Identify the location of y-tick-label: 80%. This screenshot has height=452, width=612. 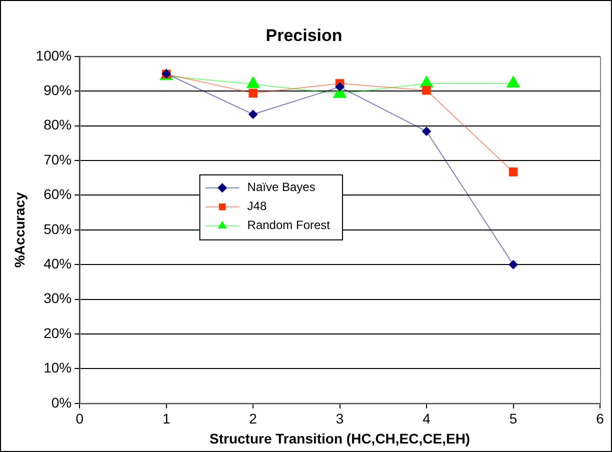
(58, 124).